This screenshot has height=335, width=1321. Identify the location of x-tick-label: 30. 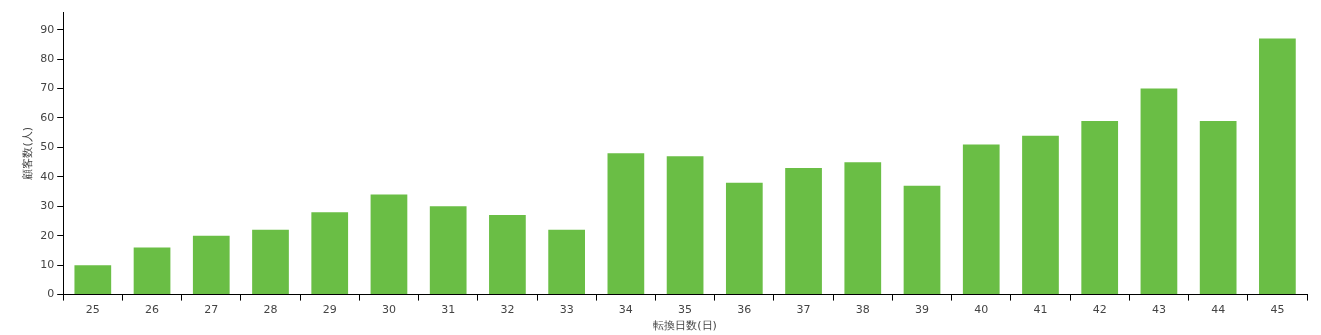
(388, 310).